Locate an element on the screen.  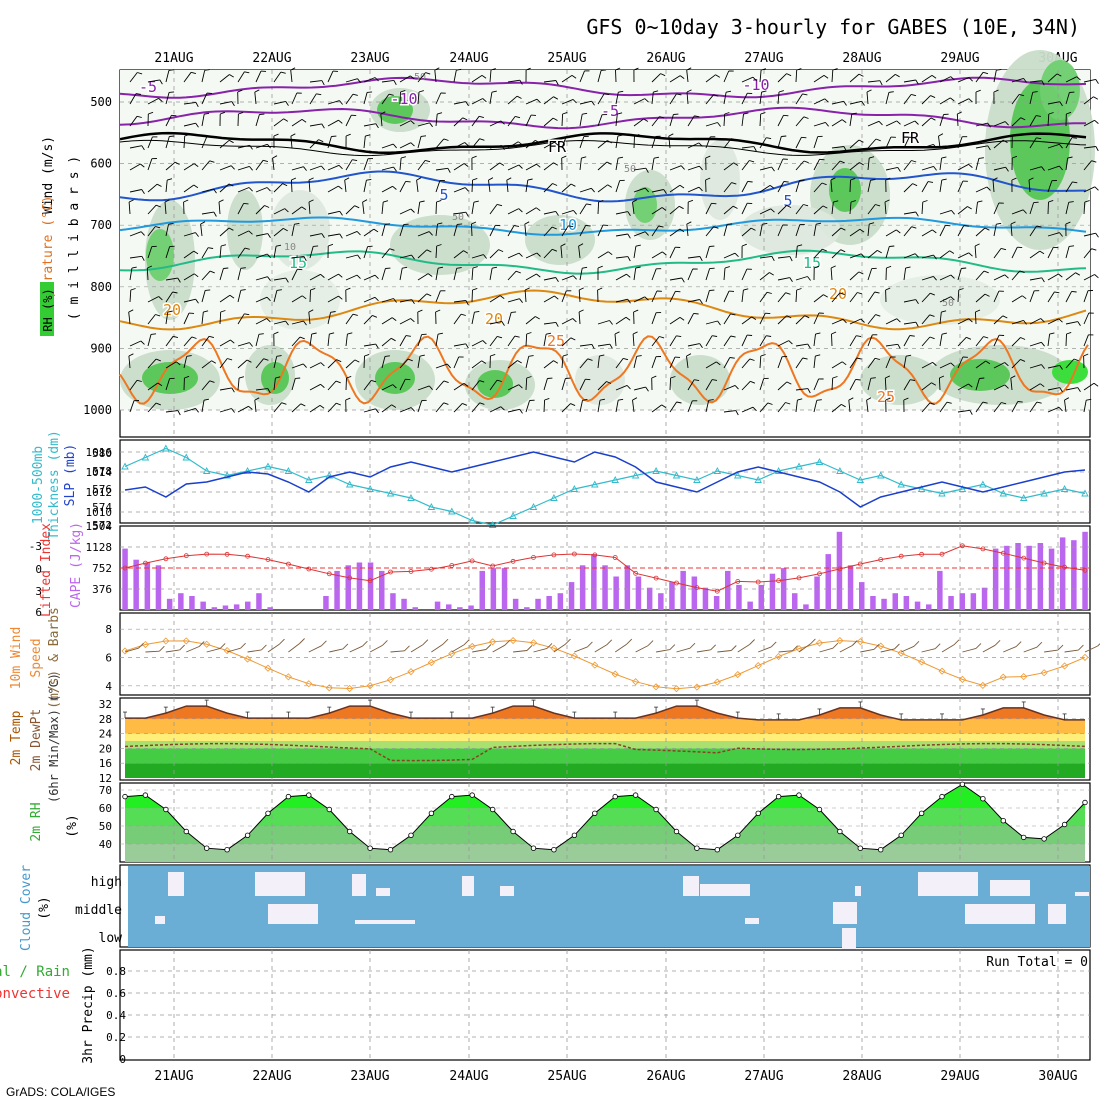
bottom-date-label: 27AUG is located at coordinates (763, 1076).